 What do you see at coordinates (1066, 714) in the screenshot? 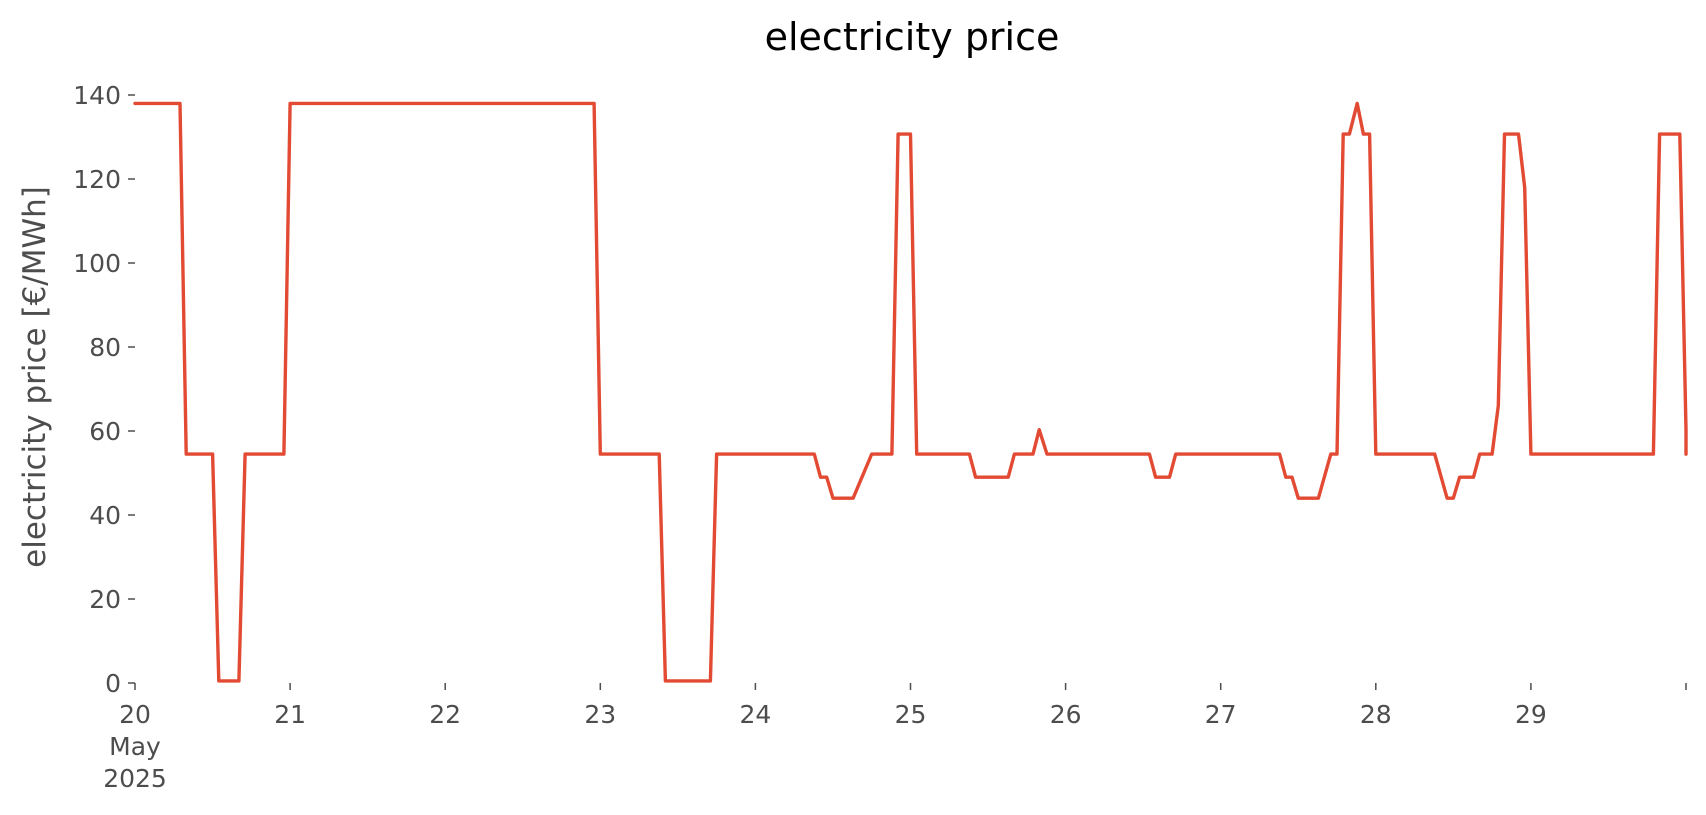
I see `x-tick-label: 26` at bounding box center [1066, 714].